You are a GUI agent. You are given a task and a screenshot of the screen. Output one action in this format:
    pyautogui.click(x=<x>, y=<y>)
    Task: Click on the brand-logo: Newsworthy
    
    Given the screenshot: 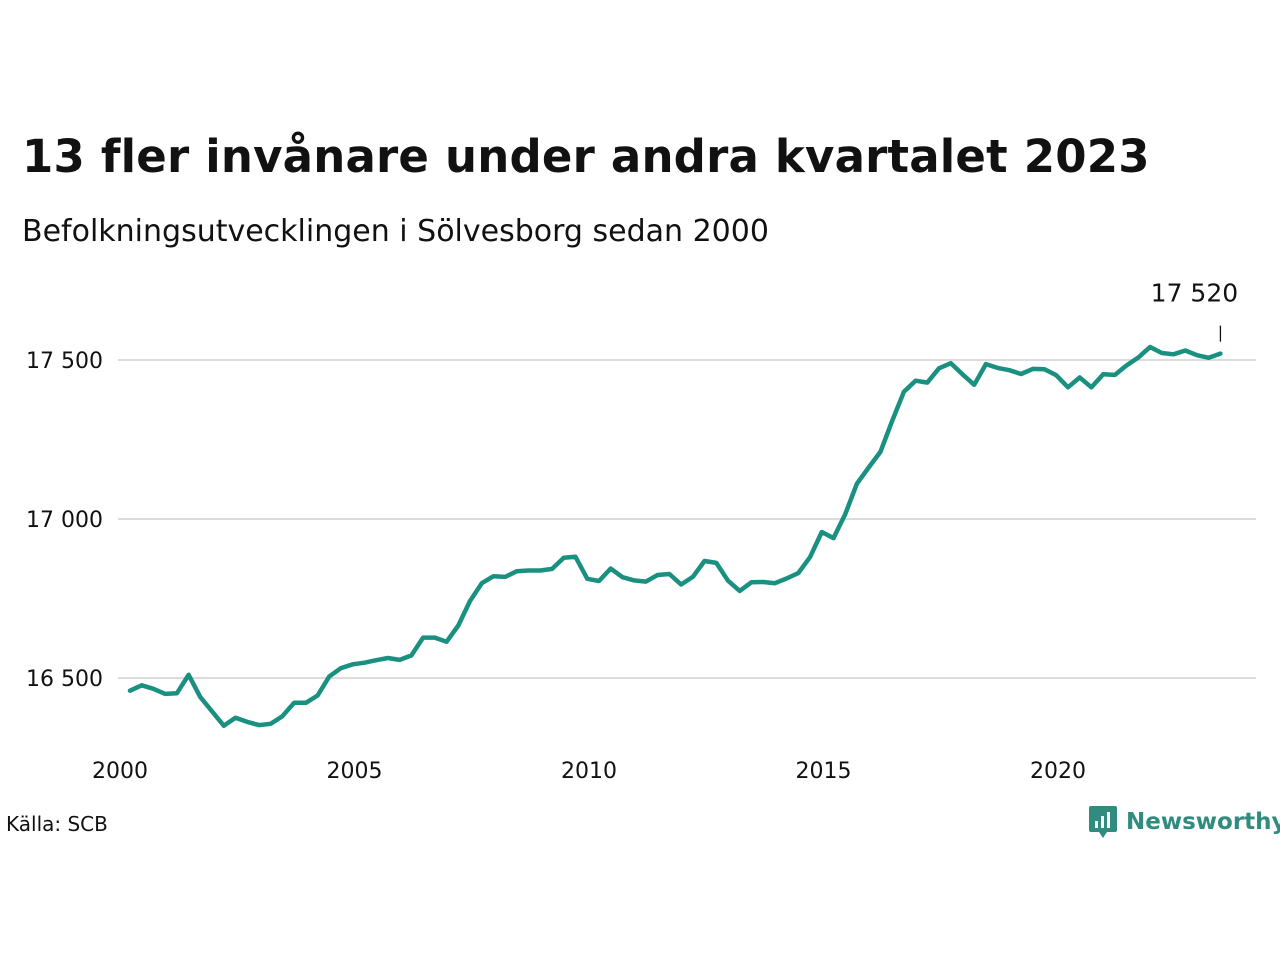 What is the action you would take?
    pyautogui.click(x=1184, y=822)
    